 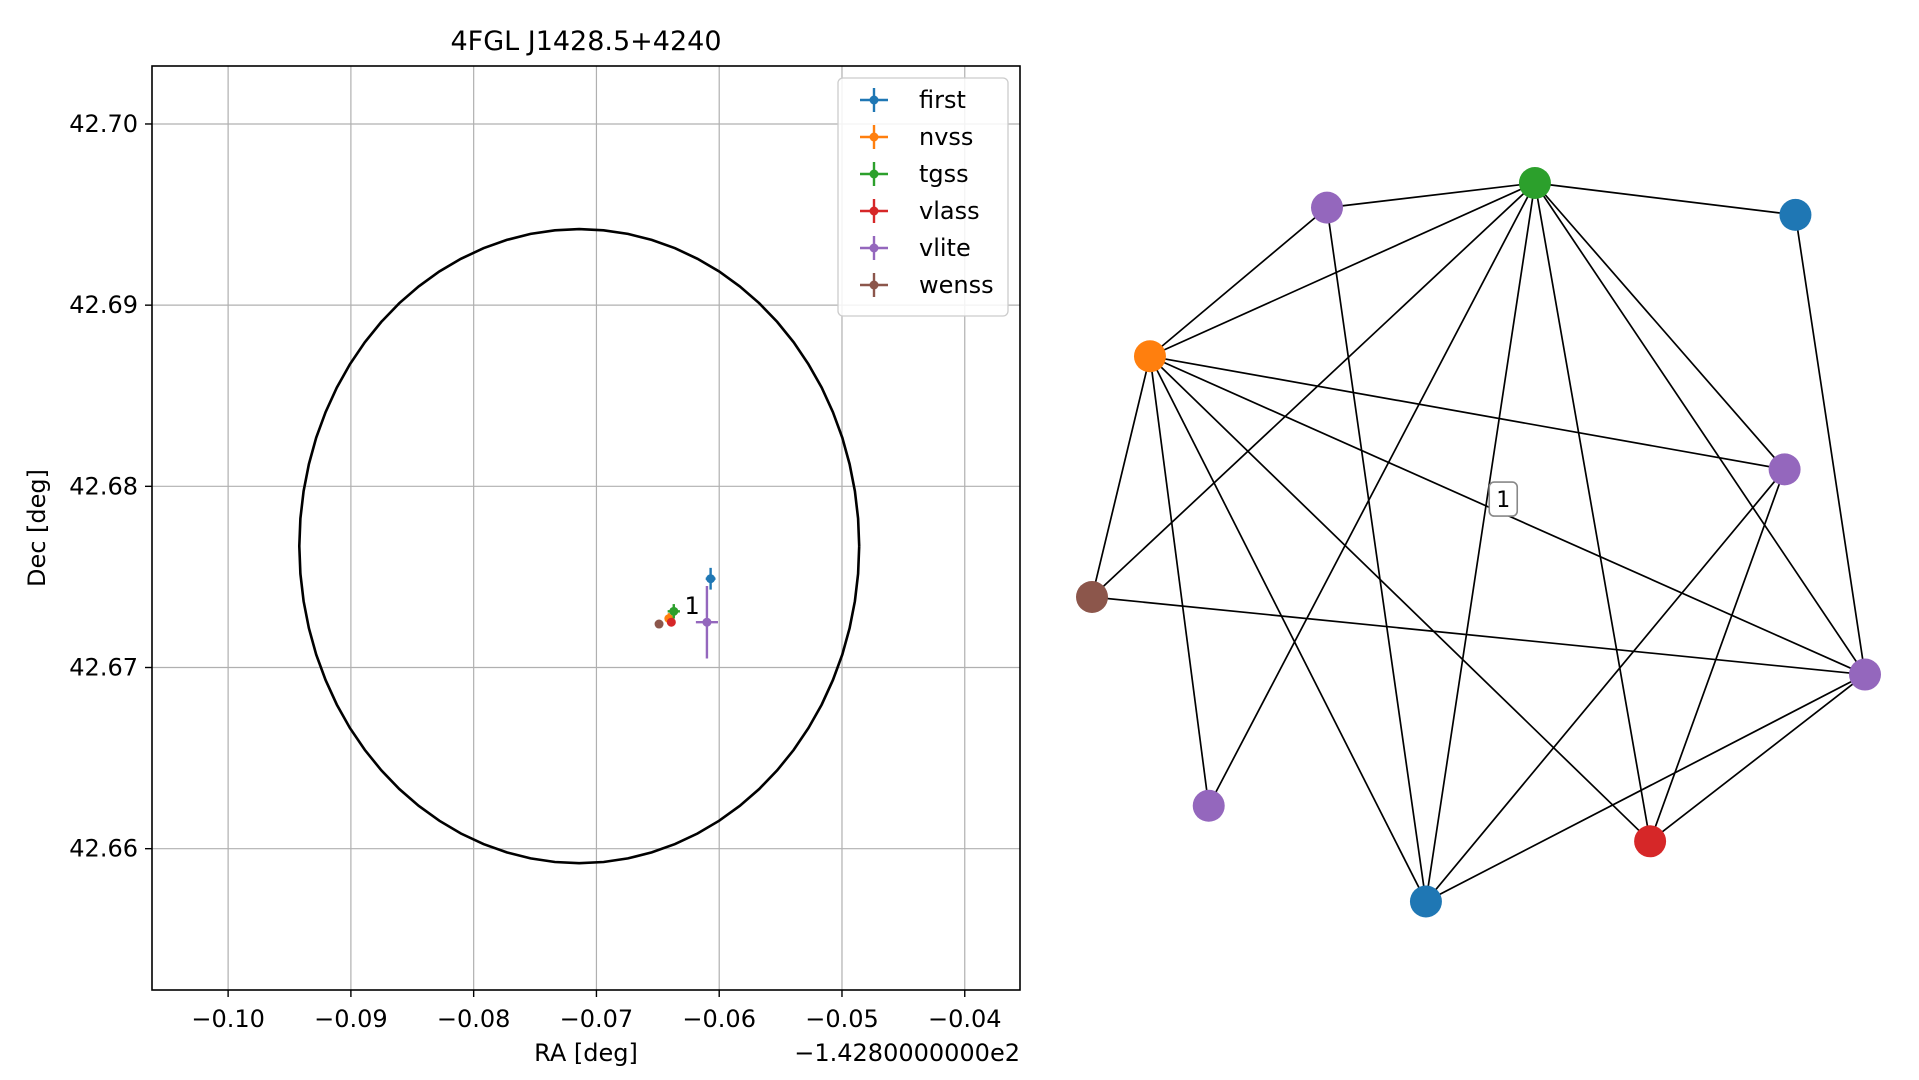 What do you see at coordinates (586, 1053) in the screenshot?
I see `x-axis-label: RA [deg]` at bounding box center [586, 1053].